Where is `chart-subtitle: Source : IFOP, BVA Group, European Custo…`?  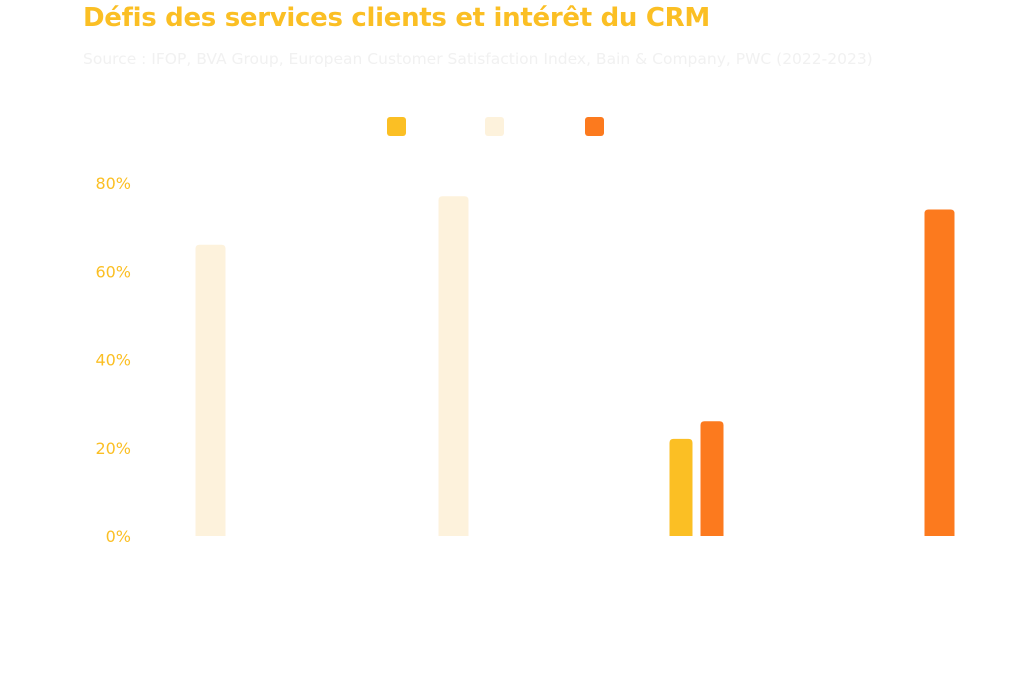 chart-subtitle: Source : IFOP, BVA Group, European Custo… is located at coordinates (478, 59).